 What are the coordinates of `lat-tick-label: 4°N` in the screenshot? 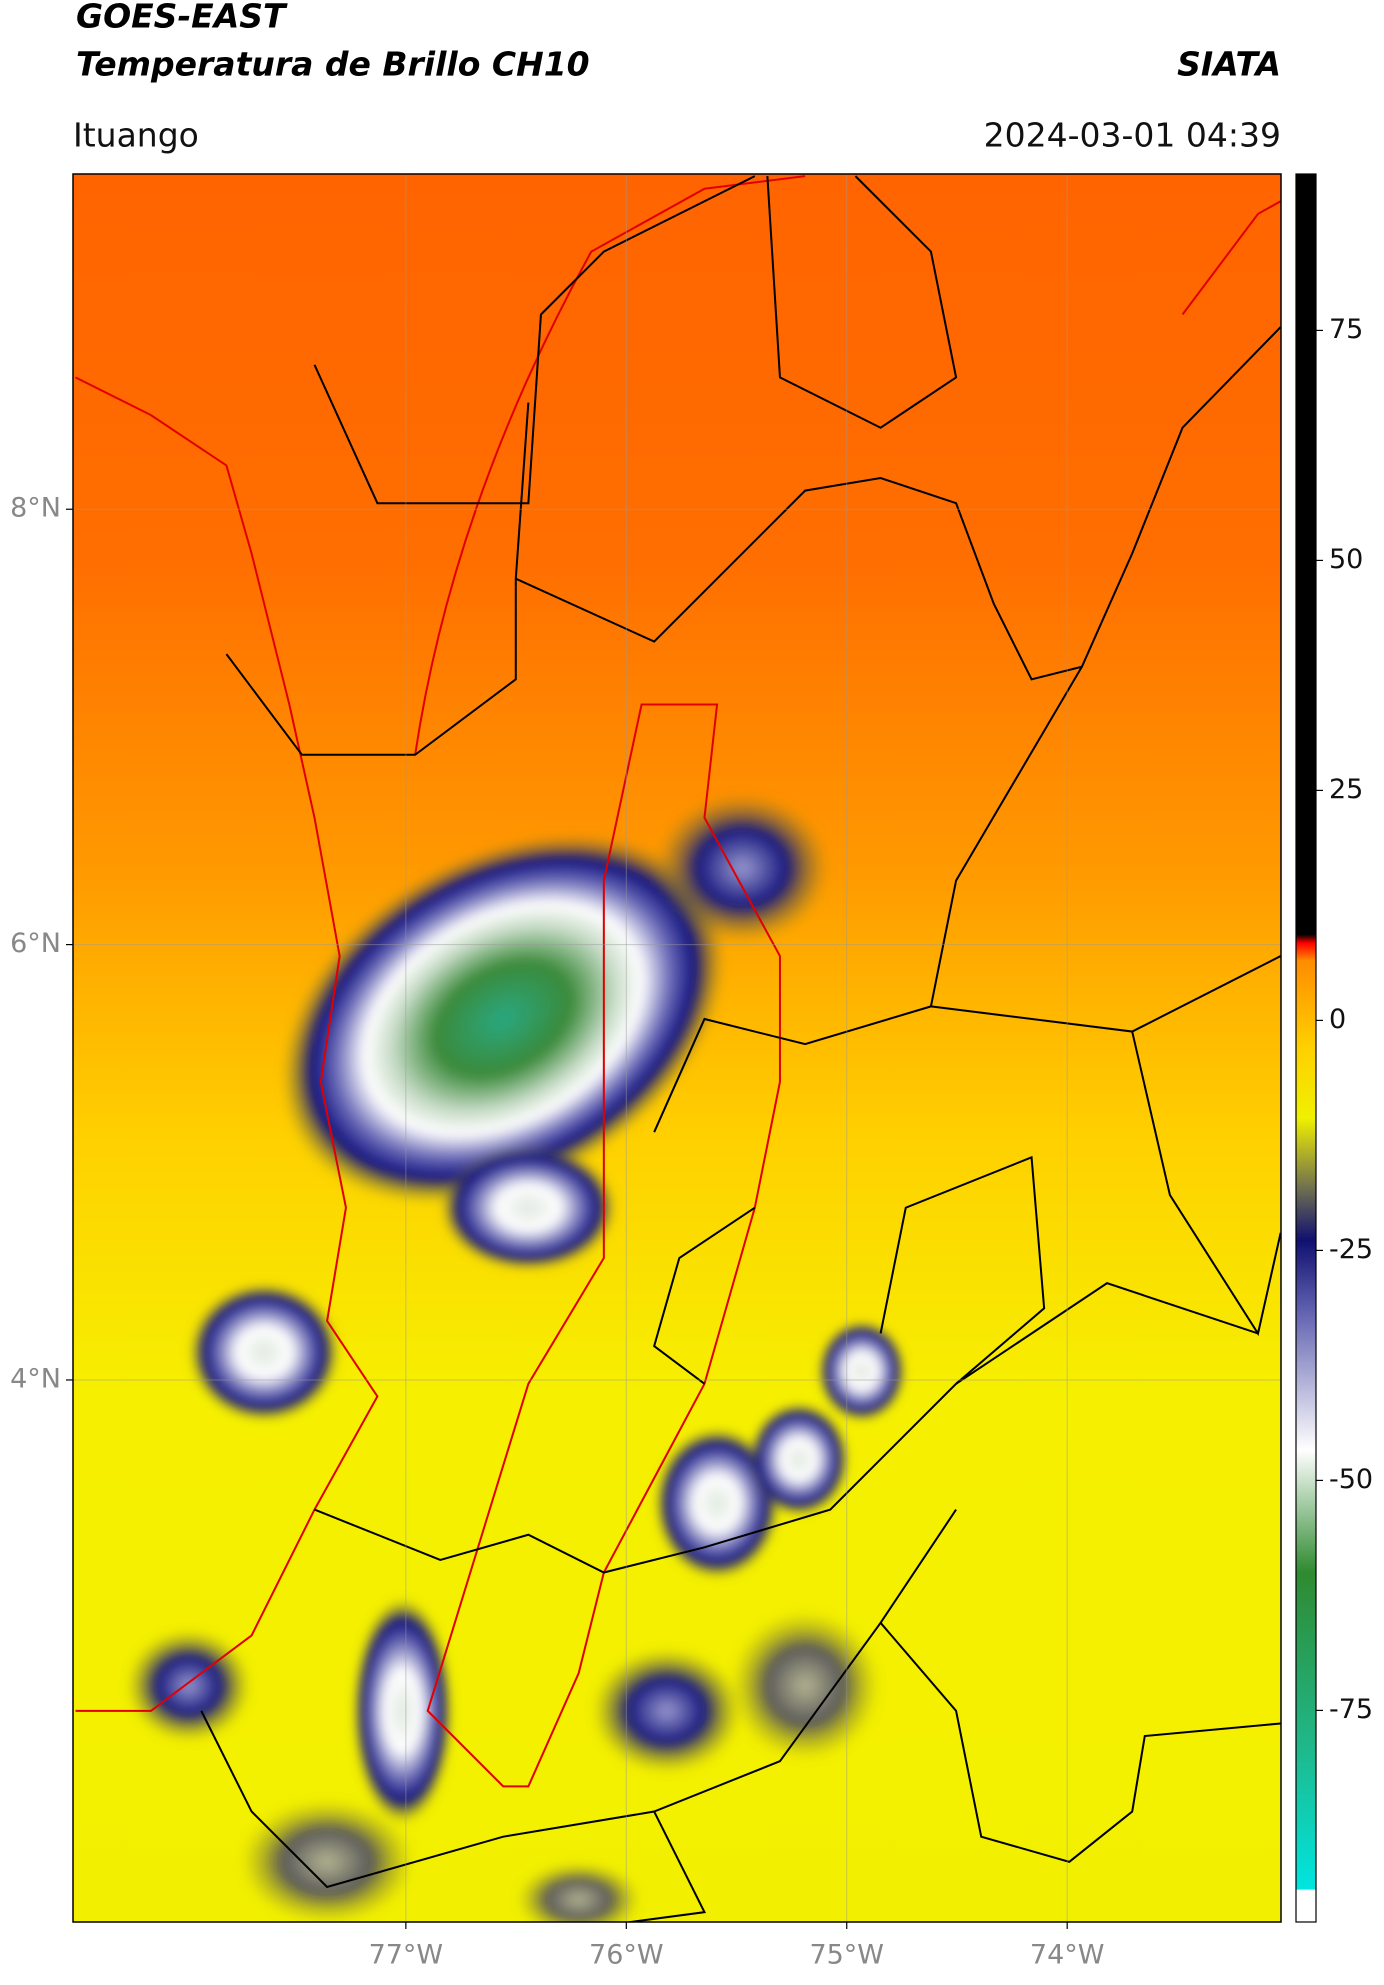 It's located at (35, 1378).